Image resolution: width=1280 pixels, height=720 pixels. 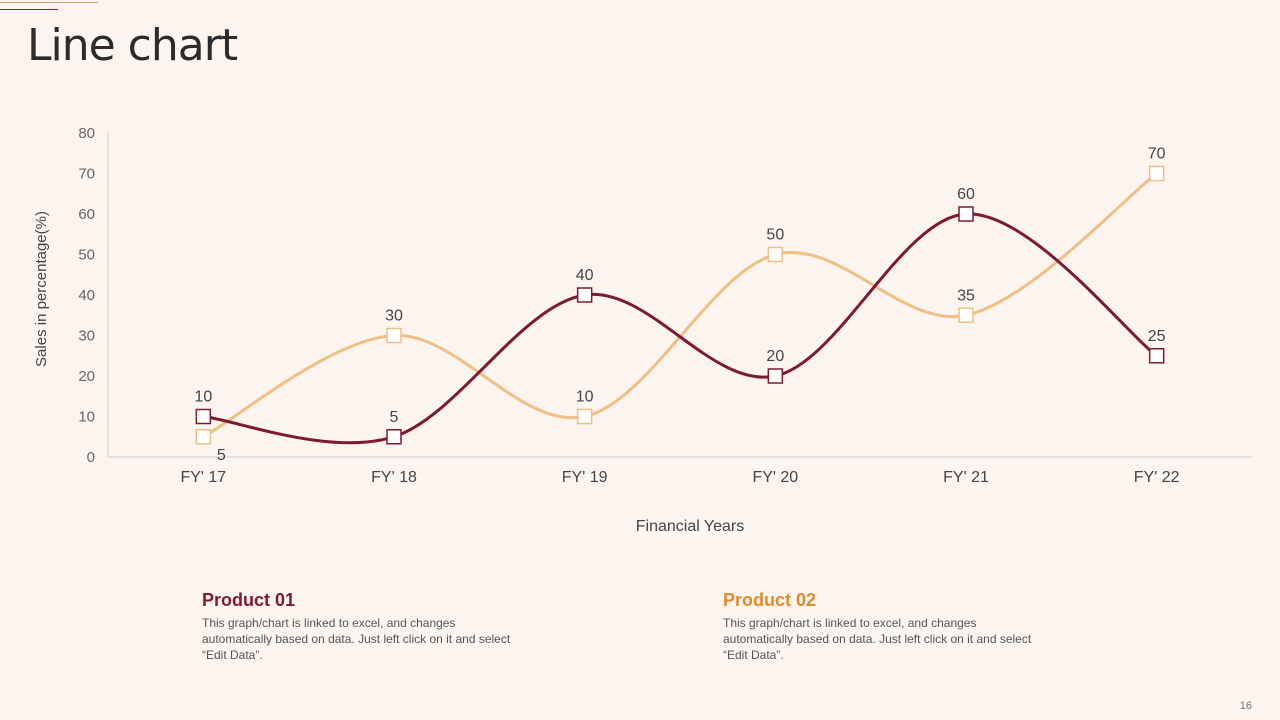 What do you see at coordinates (221, 455) in the screenshot?
I see `data-label-product-02: 5` at bounding box center [221, 455].